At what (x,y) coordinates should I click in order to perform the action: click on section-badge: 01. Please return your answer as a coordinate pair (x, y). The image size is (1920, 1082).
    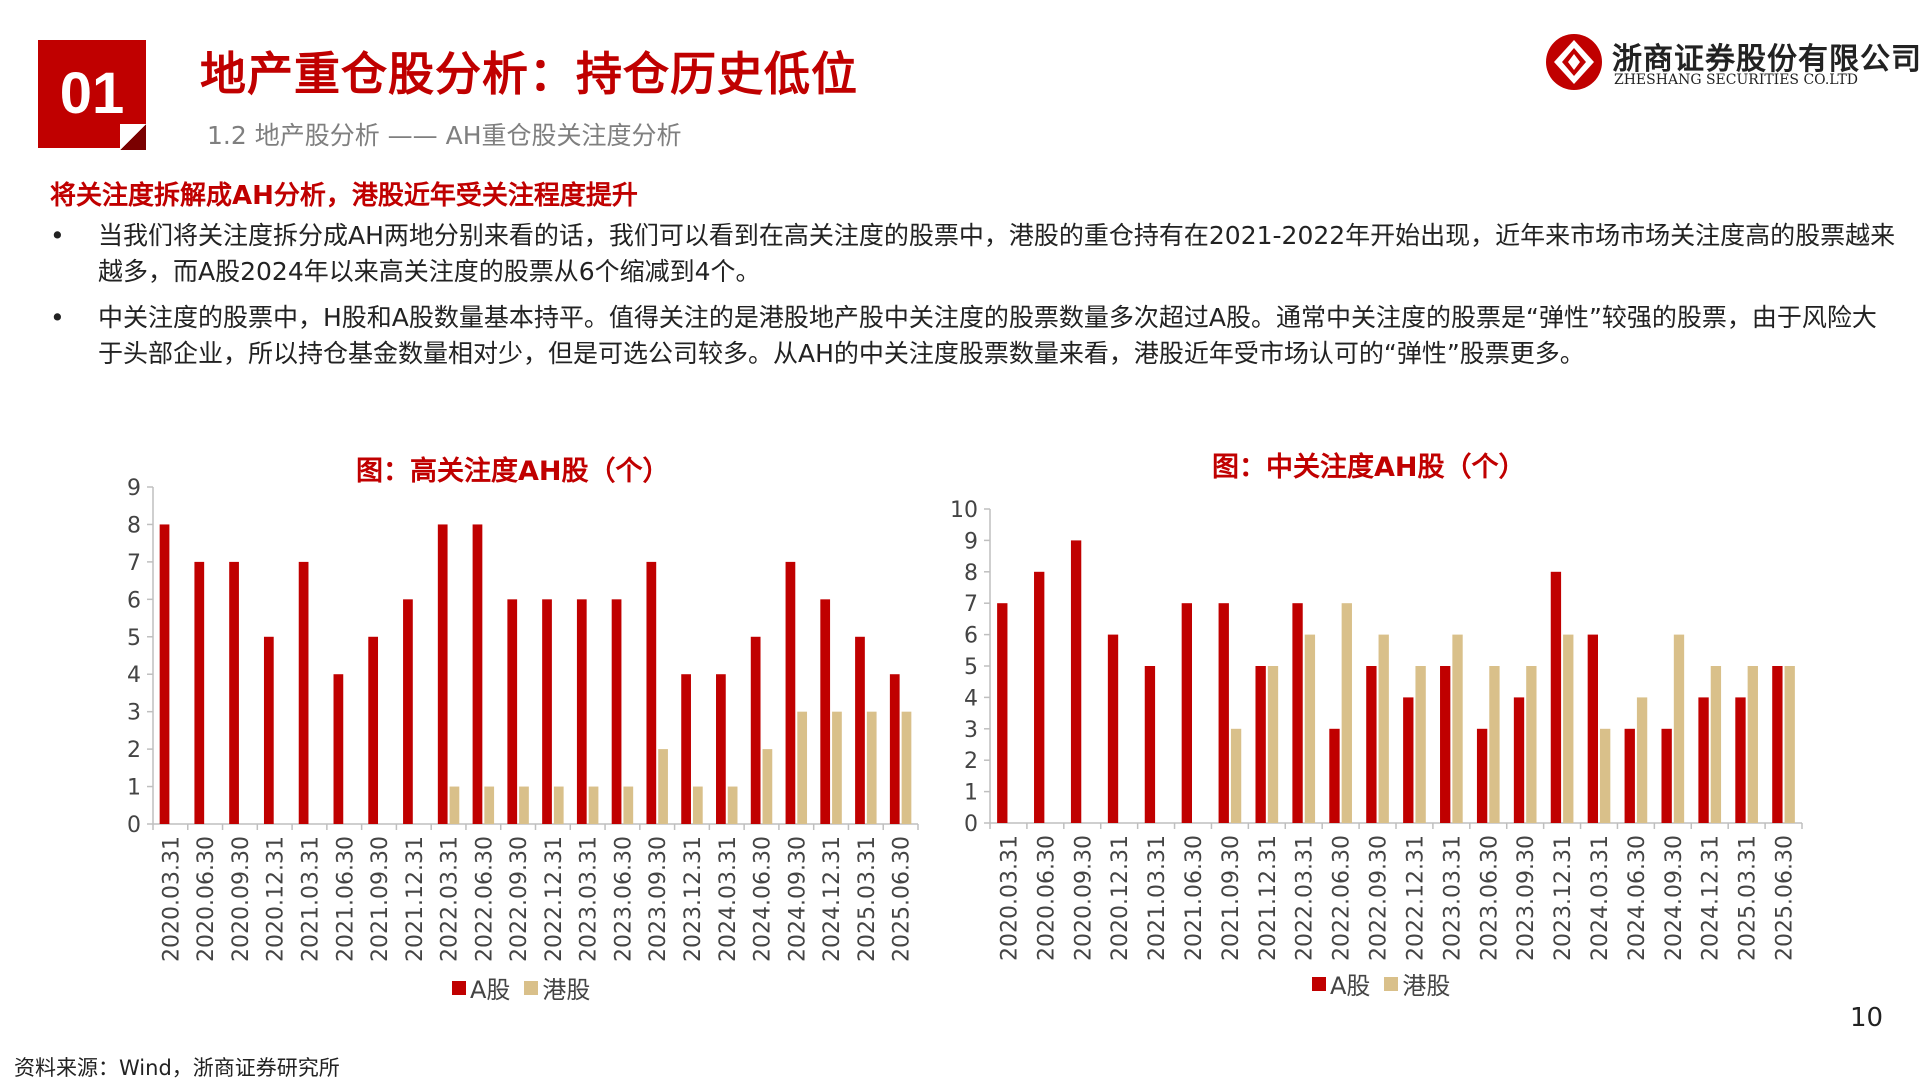
    Looking at the image, I should click on (92, 94).